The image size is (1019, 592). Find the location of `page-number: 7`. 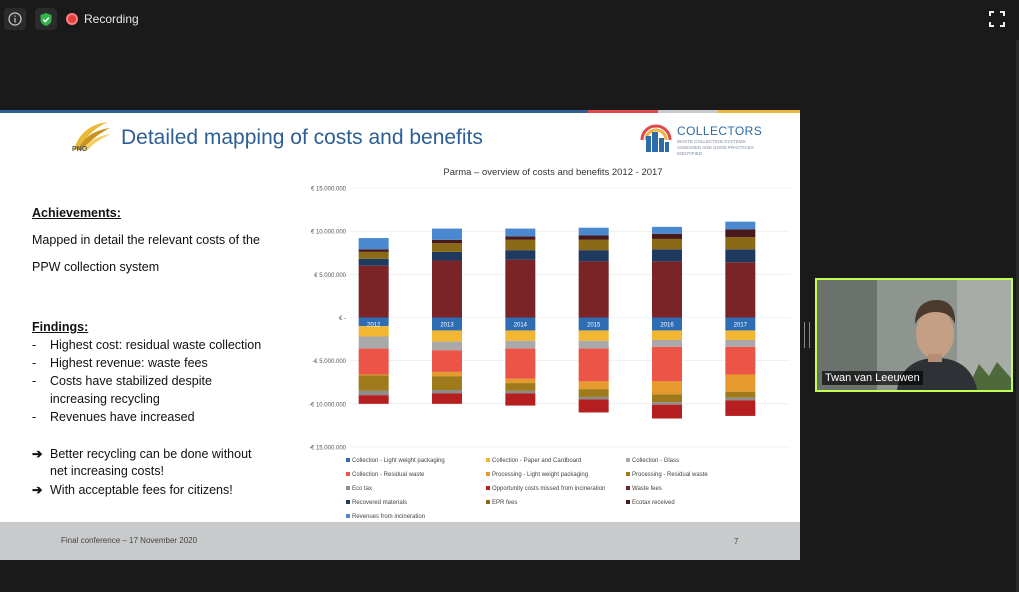

page-number: 7 is located at coordinates (736, 541).